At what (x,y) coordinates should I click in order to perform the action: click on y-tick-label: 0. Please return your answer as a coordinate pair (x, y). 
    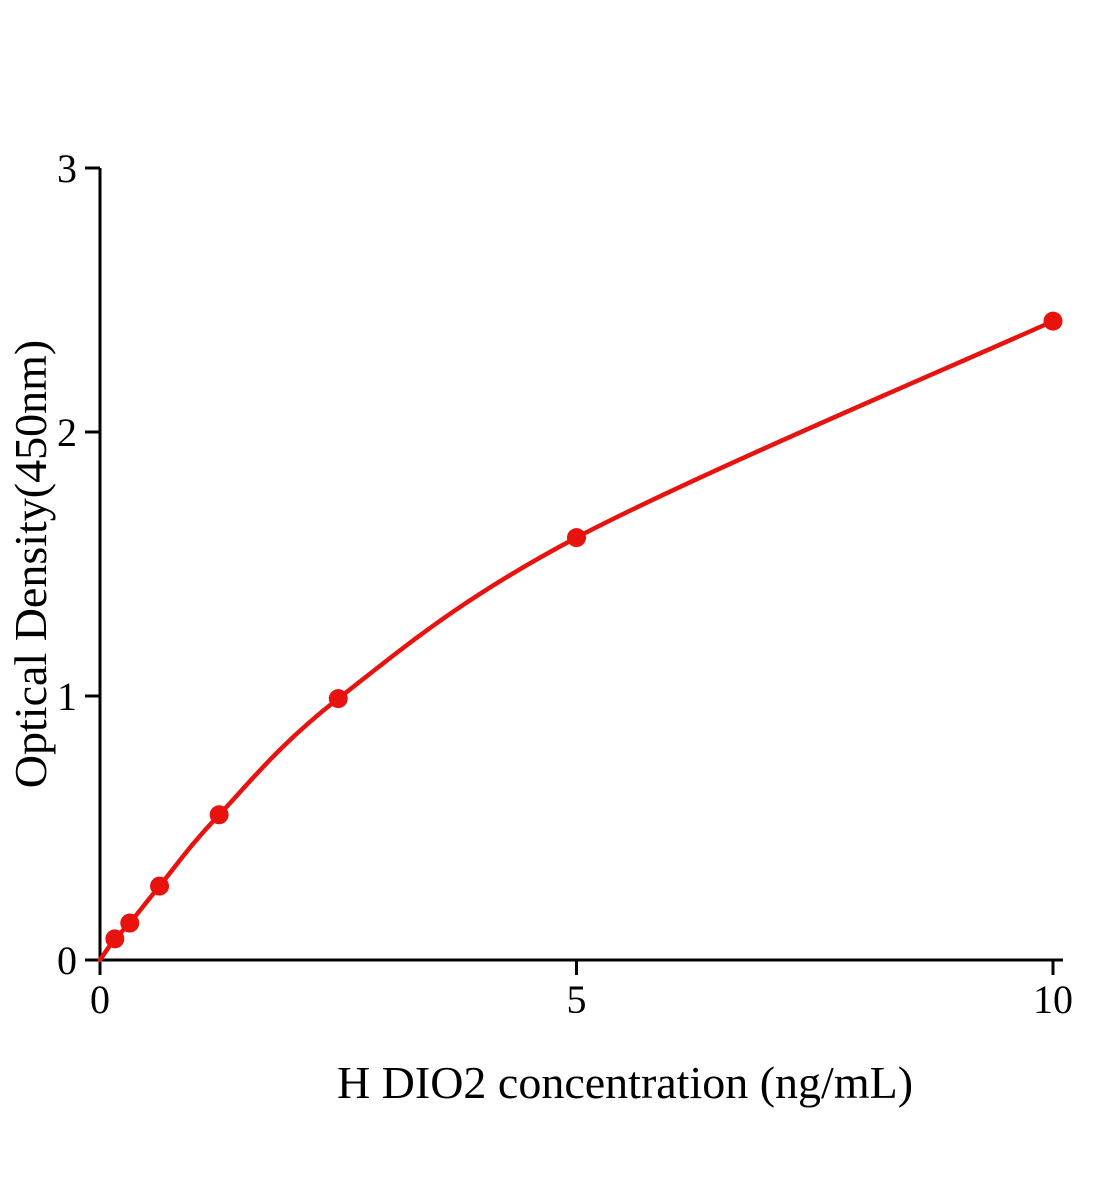
    Looking at the image, I should click on (67, 960).